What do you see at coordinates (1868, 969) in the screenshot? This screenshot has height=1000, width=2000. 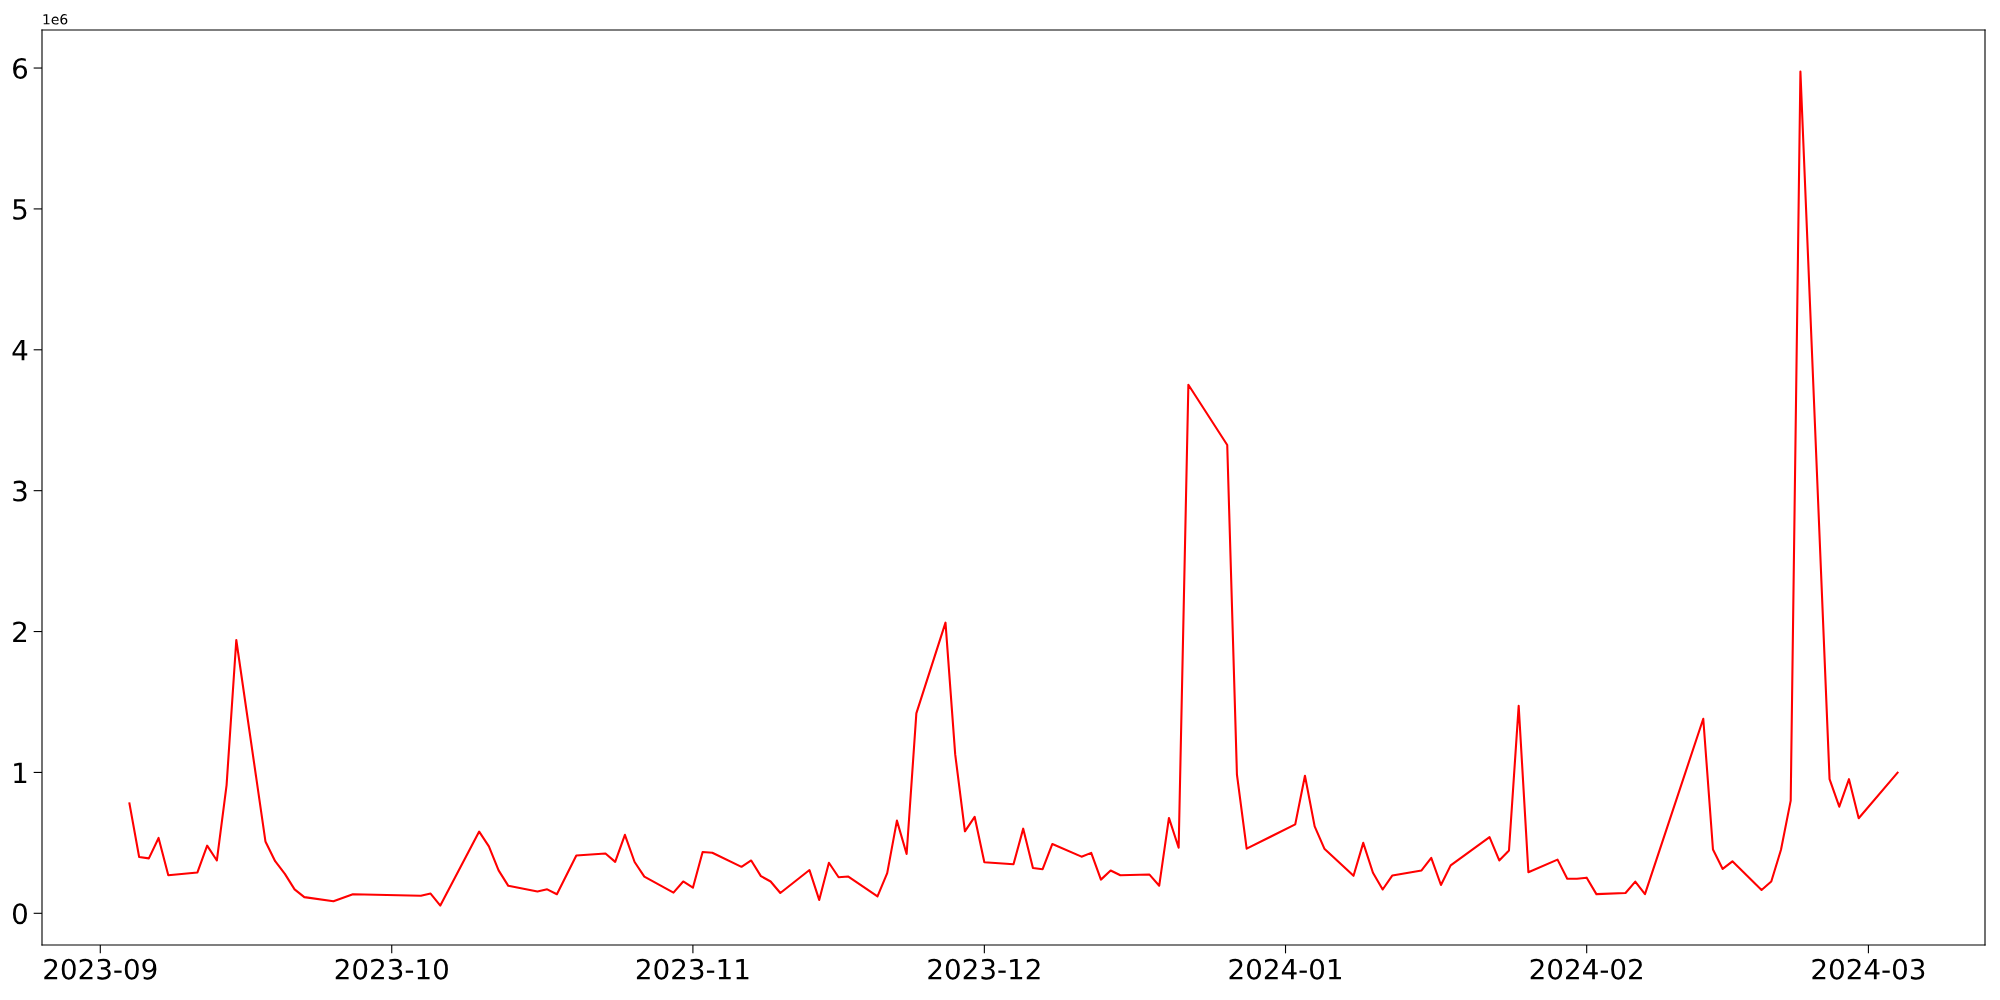 I see `x-tick-label: 2024-03` at bounding box center [1868, 969].